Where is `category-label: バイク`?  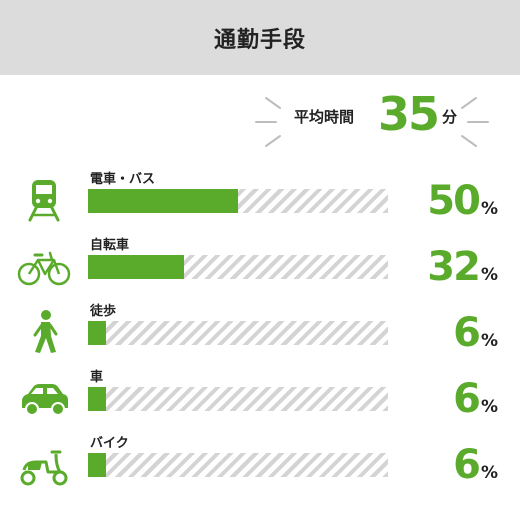 category-label: バイク is located at coordinates (109, 443).